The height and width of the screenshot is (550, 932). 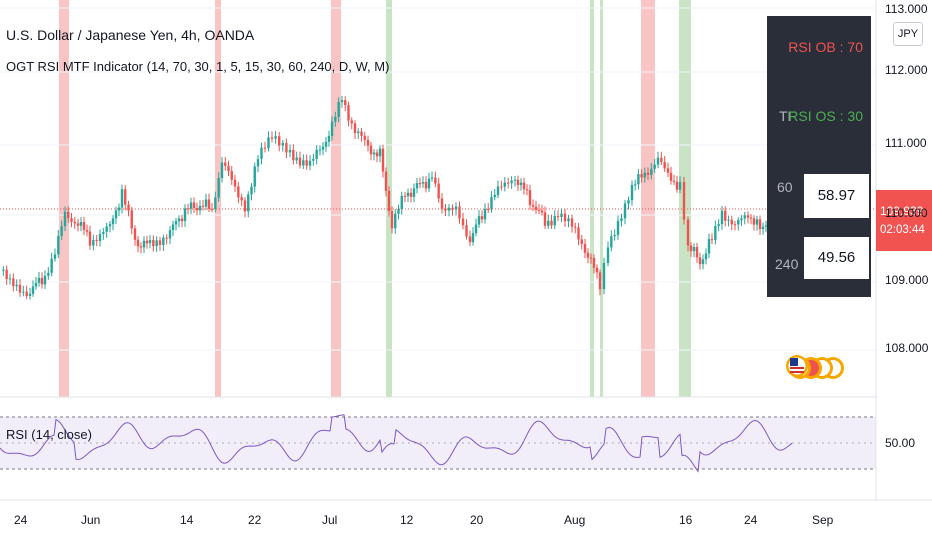 I want to click on x-axis-label: 20, so click(x=477, y=520).